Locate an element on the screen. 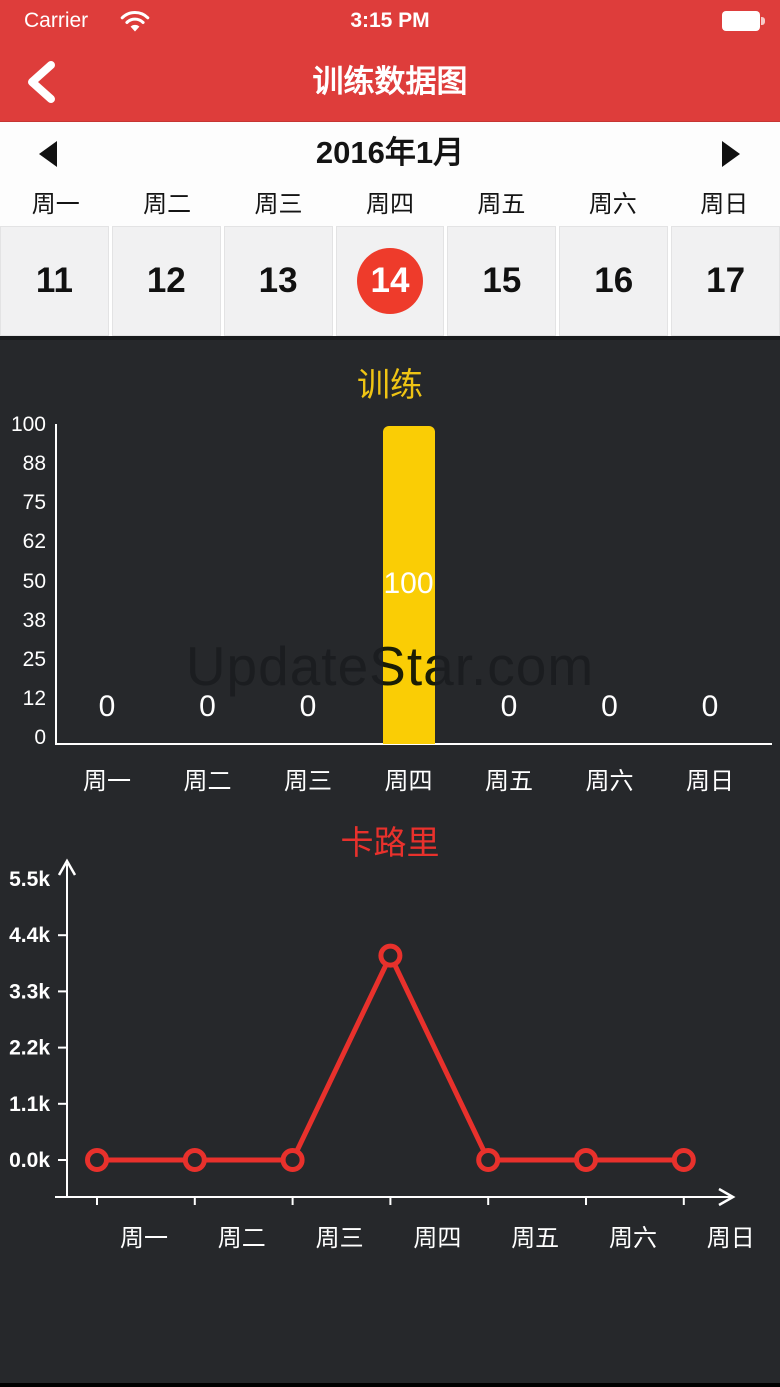 The height and width of the screenshot is (1387, 780). month-label: 2016年1月 is located at coordinates (390, 152).